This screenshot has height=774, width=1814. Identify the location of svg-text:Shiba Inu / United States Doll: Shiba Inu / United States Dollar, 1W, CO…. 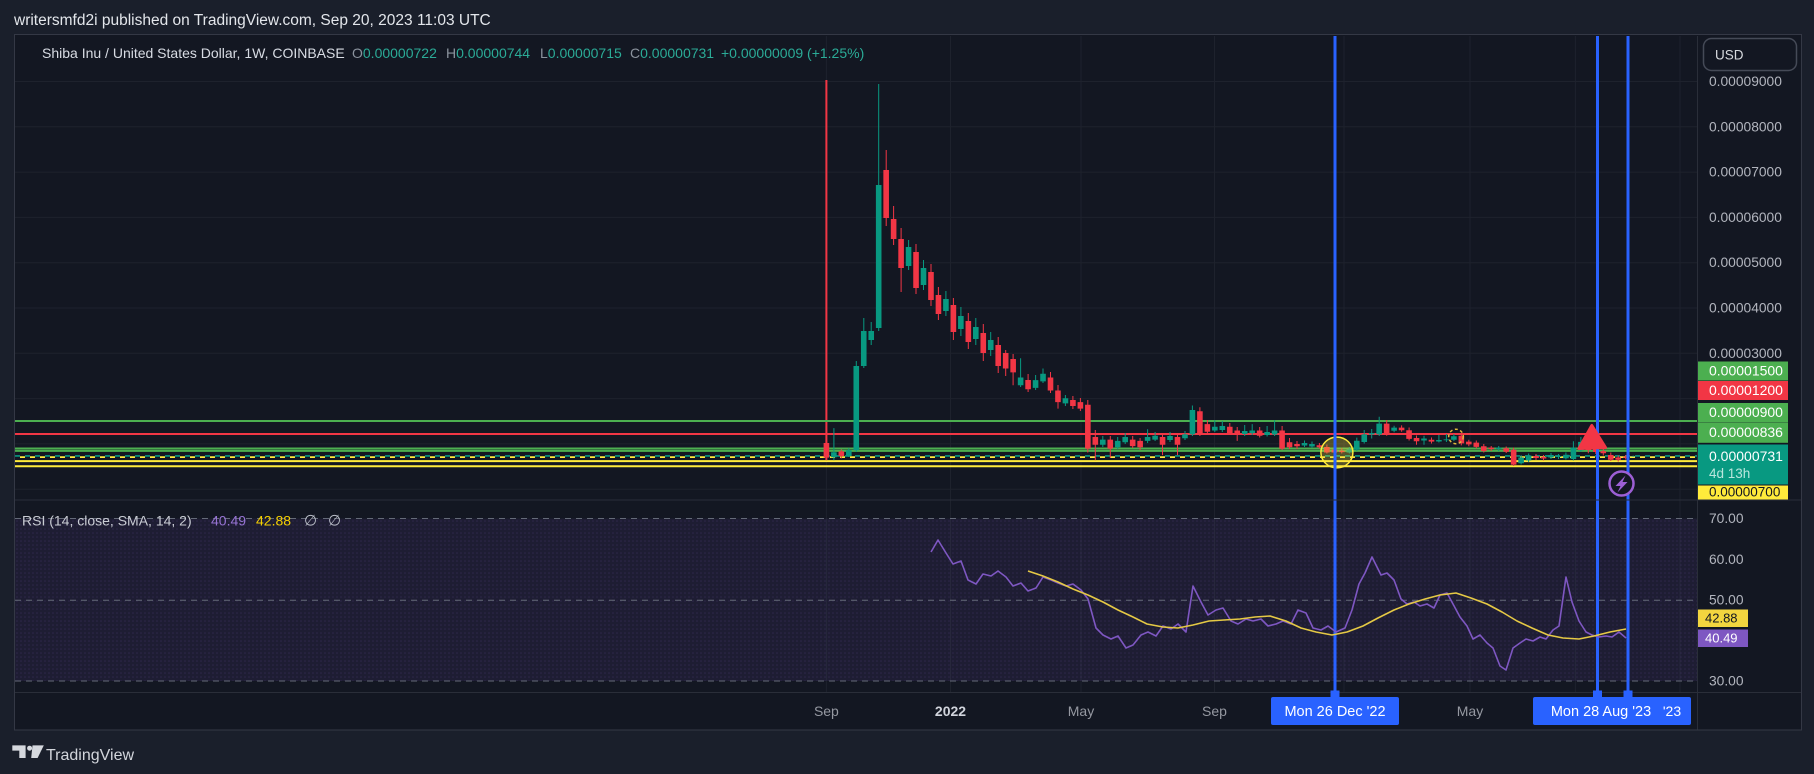
(193, 53).